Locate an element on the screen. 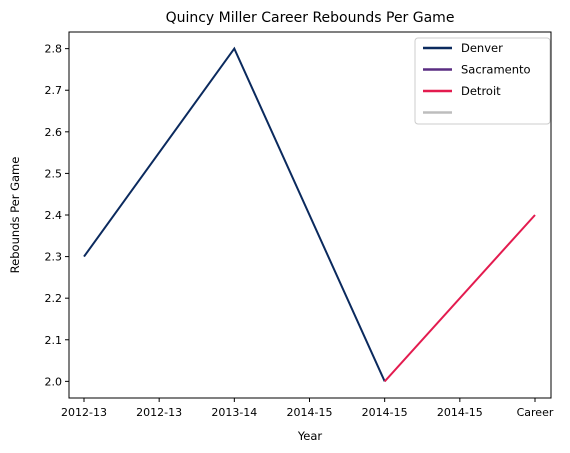 The height and width of the screenshot is (453, 570). legend: Denver Sacramento Detroit is located at coordinates (482, 81).